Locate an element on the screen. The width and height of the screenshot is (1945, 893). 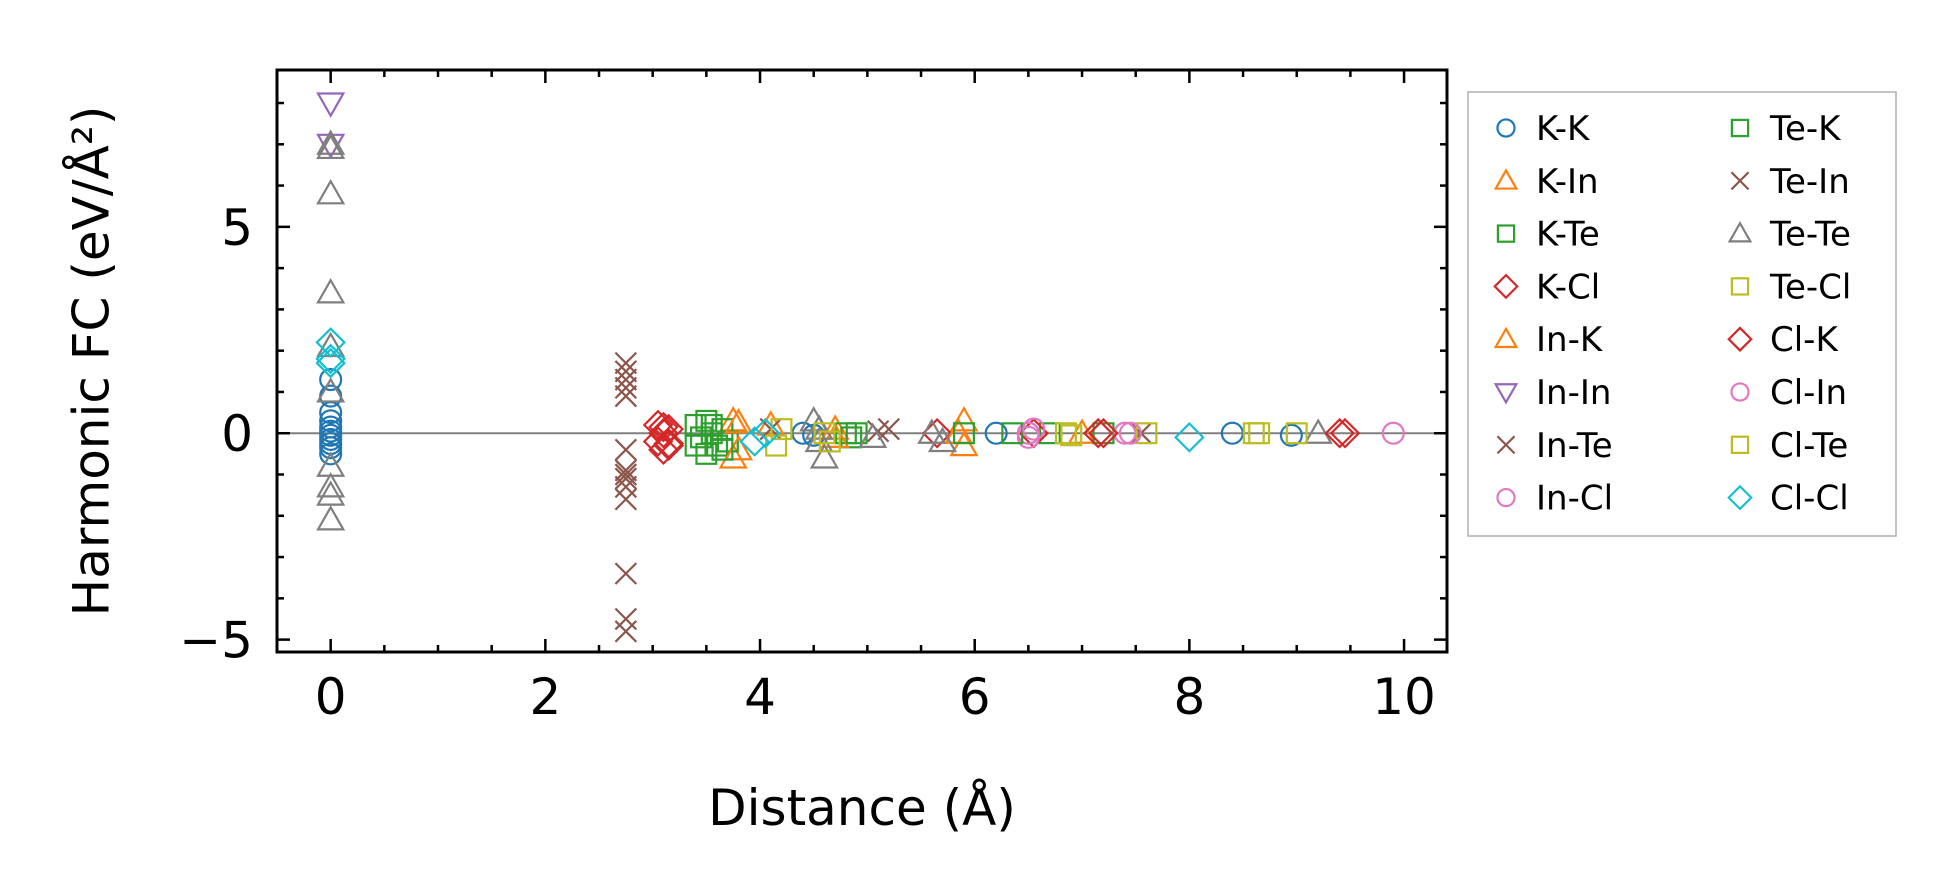
legend-label: Cl-Te is located at coordinates (1809, 446).